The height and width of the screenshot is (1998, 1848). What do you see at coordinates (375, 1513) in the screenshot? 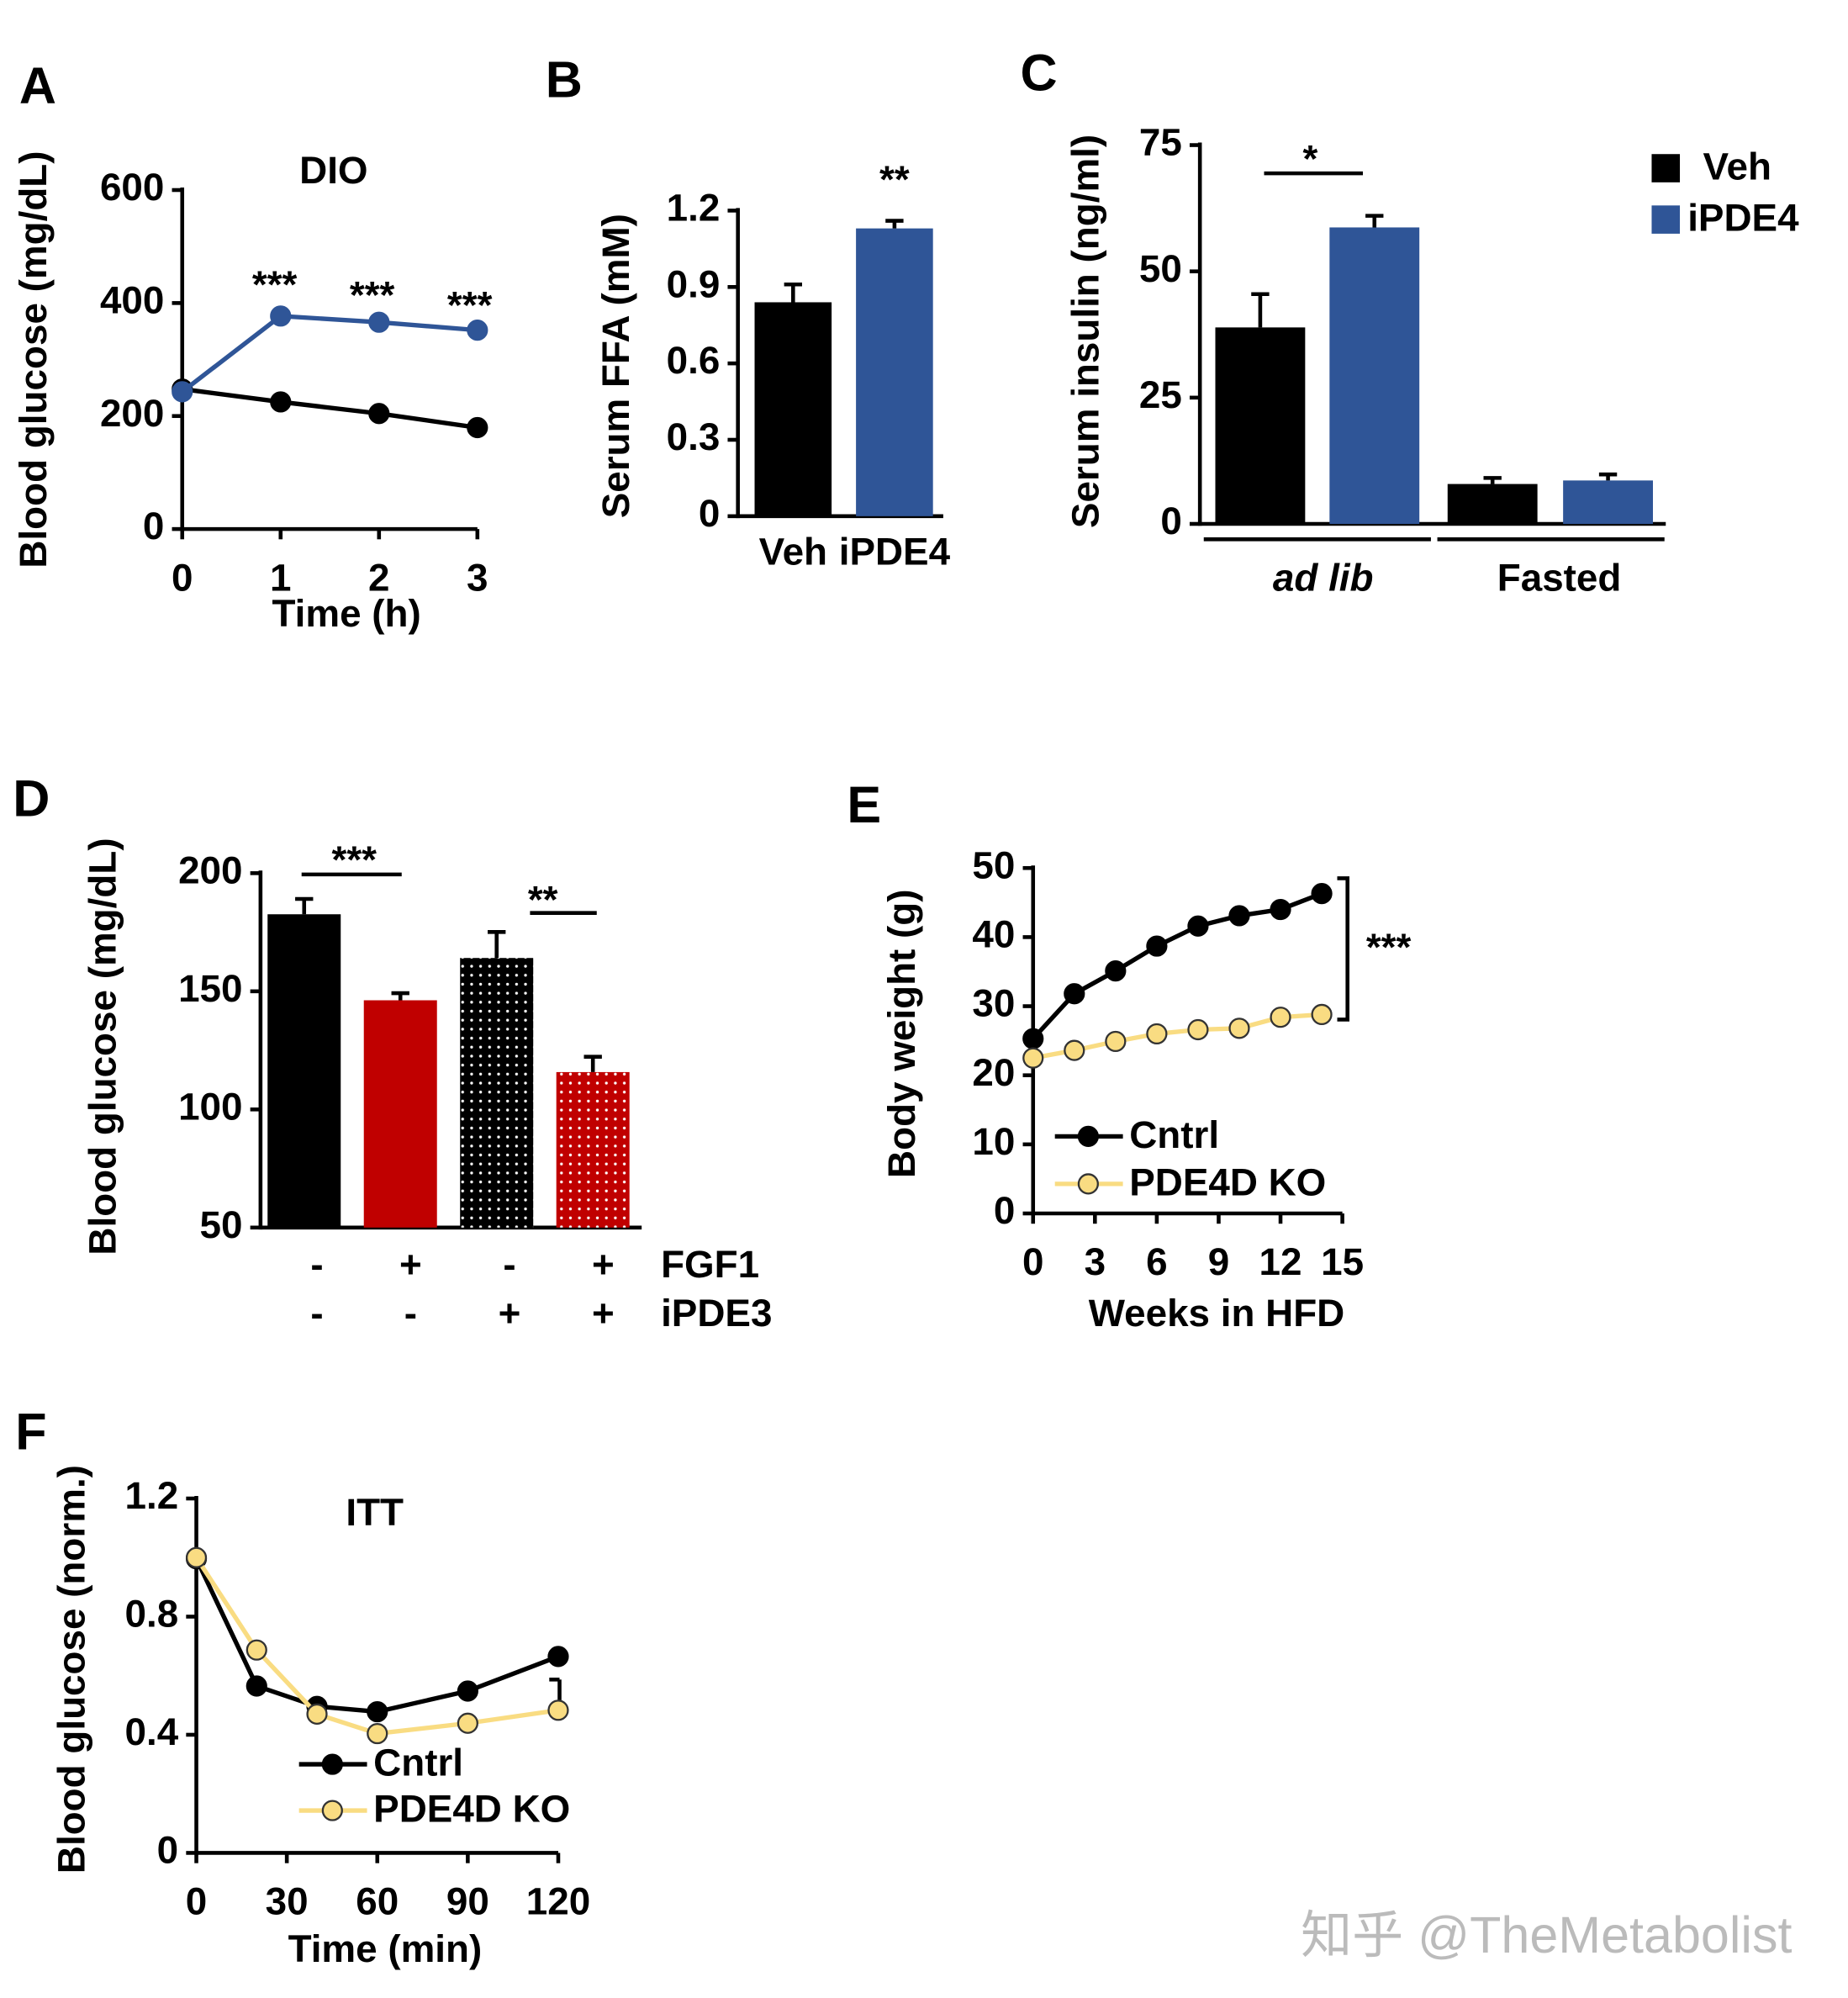
I see `chart-title: ITT` at bounding box center [375, 1513].